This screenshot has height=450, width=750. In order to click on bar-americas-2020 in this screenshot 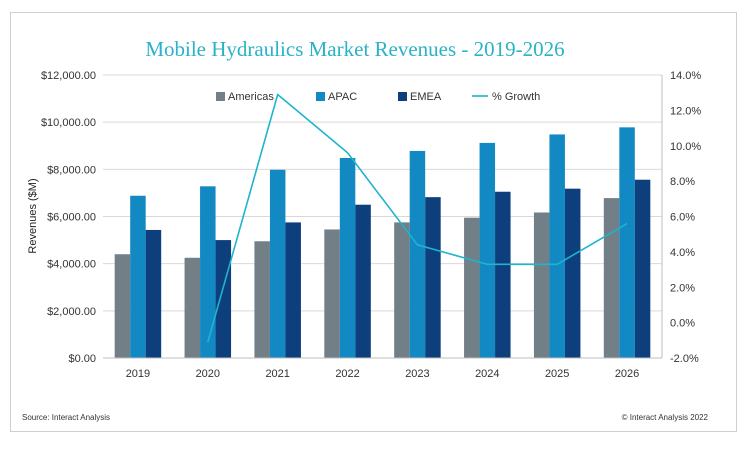, I will do `click(192, 307)`.